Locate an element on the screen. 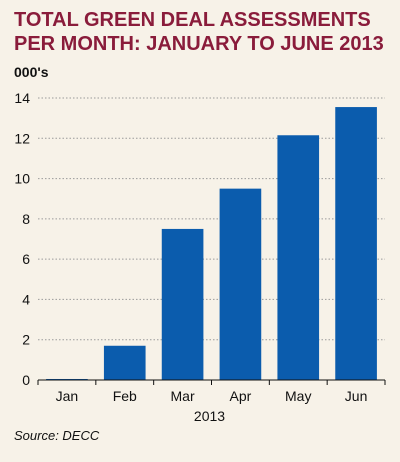  x-tick-label: Feb is located at coordinates (125, 396).